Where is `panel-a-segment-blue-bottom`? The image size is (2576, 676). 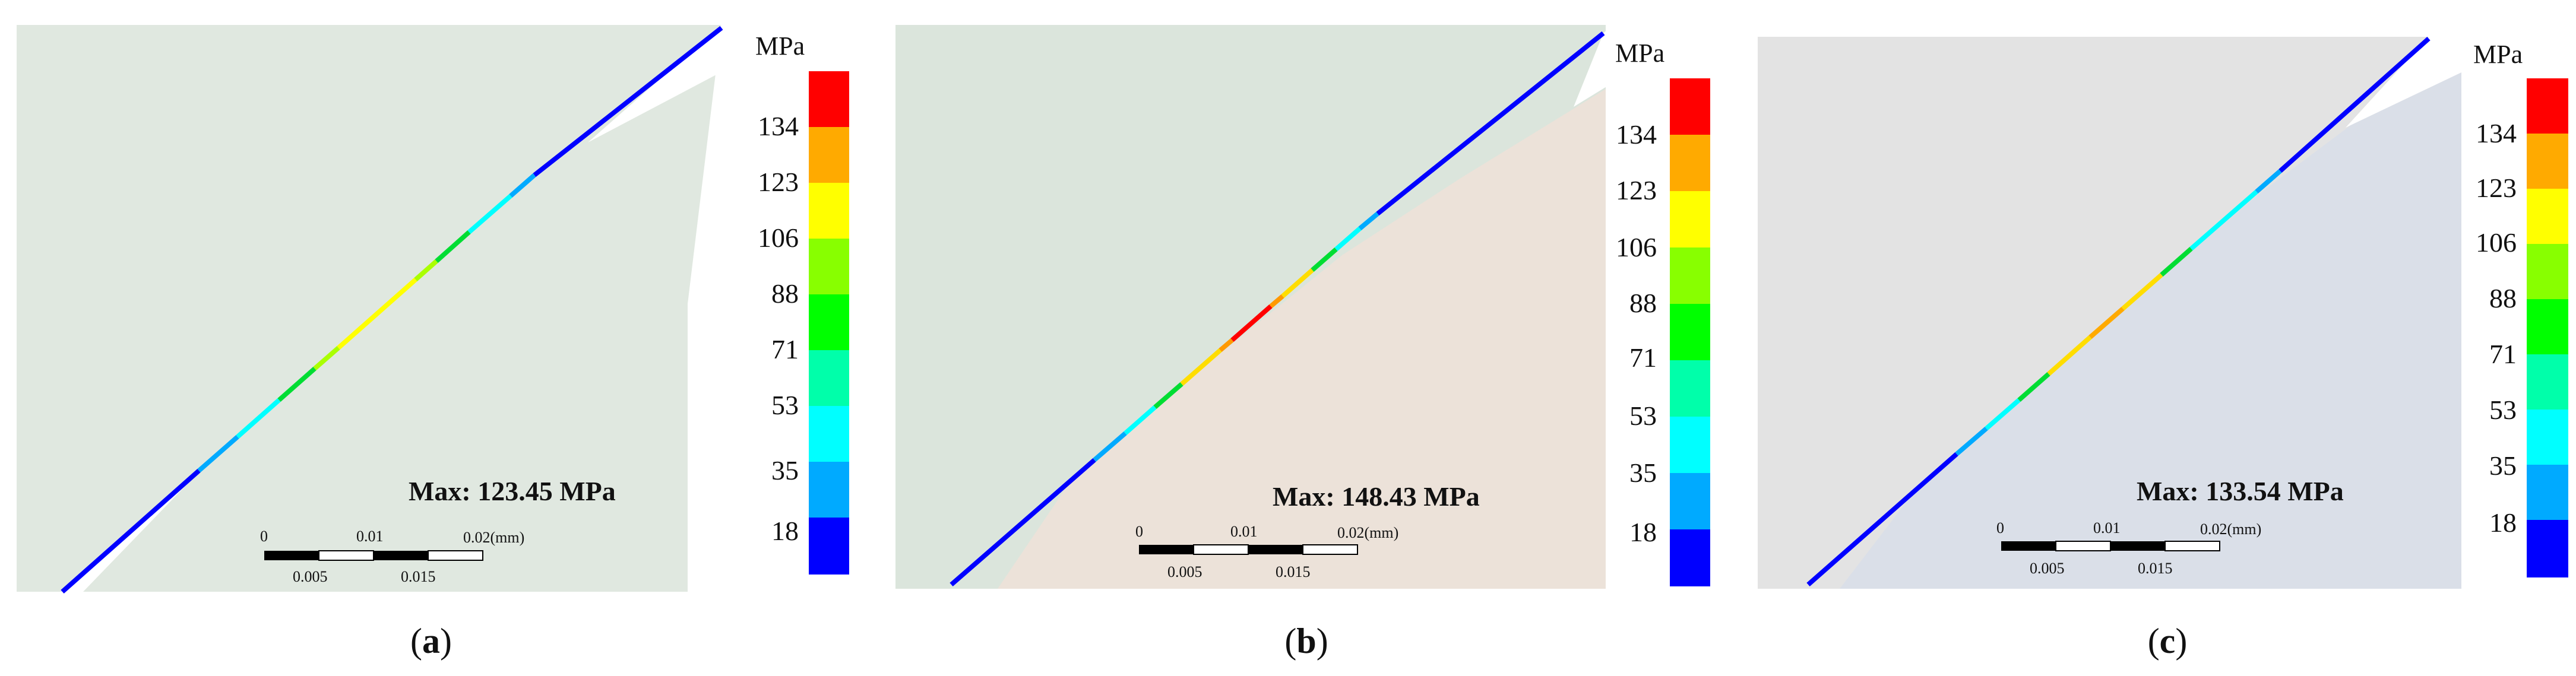 panel-a-segment-blue-bottom is located at coordinates (131, 531).